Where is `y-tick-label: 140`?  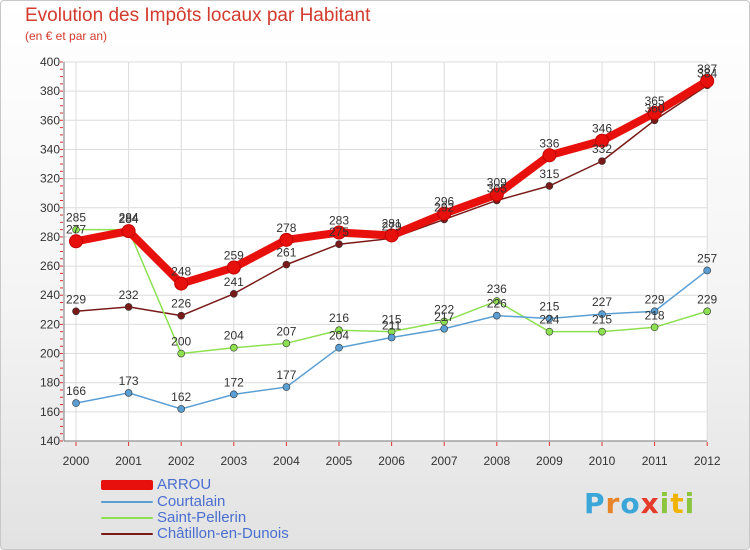
y-tick-label: 140 is located at coordinates (50, 441).